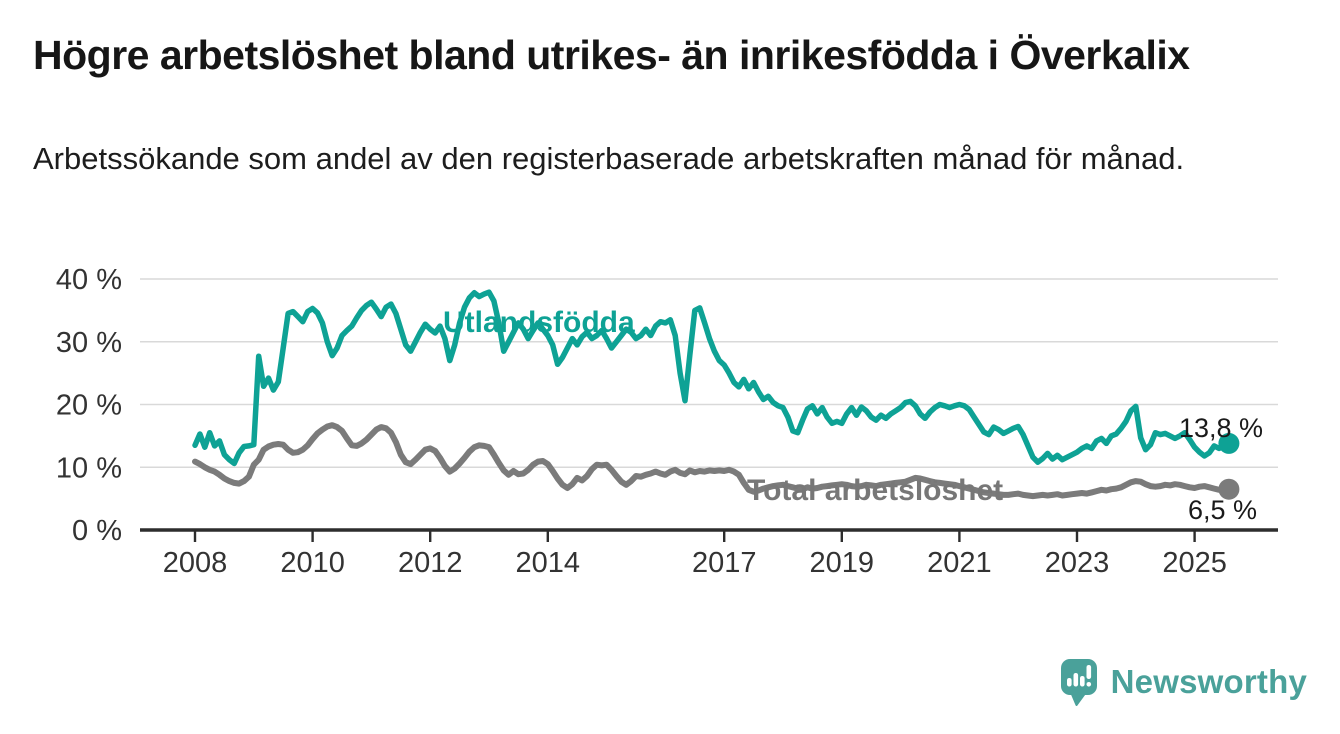 Image resolution: width=1340 pixels, height=734 pixels. Describe the element at coordinates (548, 563) in the screenshot. I see `x-tick-label: 2014` at that location.